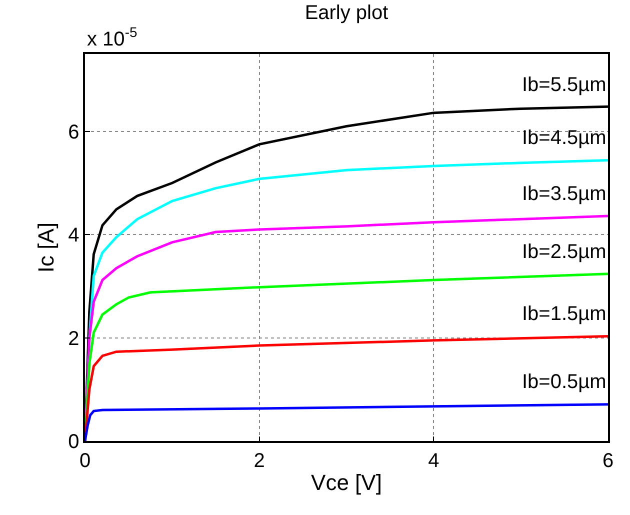  I want to click on series-label: Ib=0.5µm, so click(564, 382).